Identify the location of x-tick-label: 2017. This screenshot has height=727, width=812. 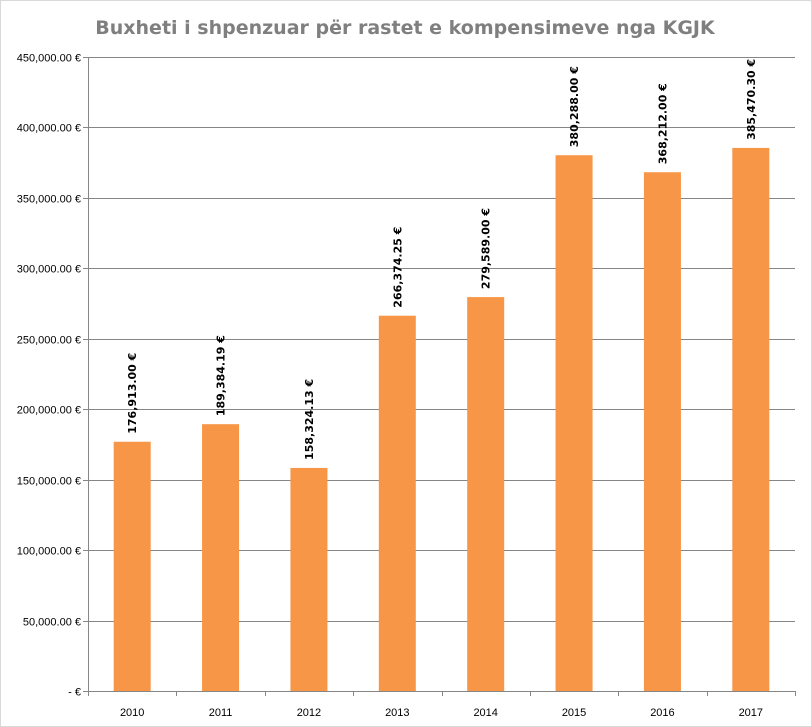
(751, 713).